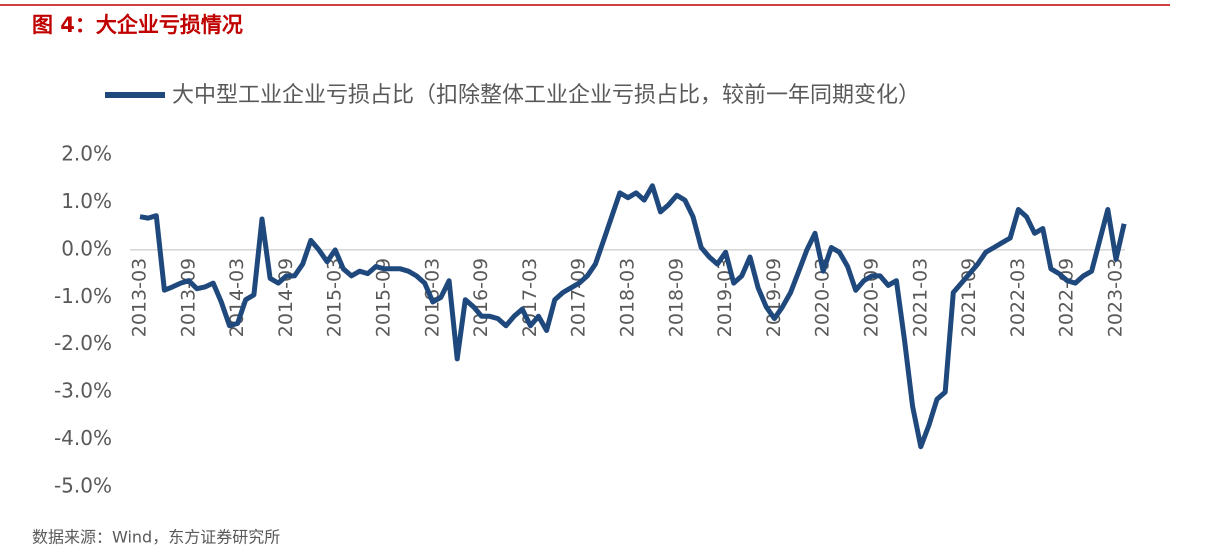 The image size is (1221, 556). I want to click on x-tick-label: 2021-03, so click(920, 297).